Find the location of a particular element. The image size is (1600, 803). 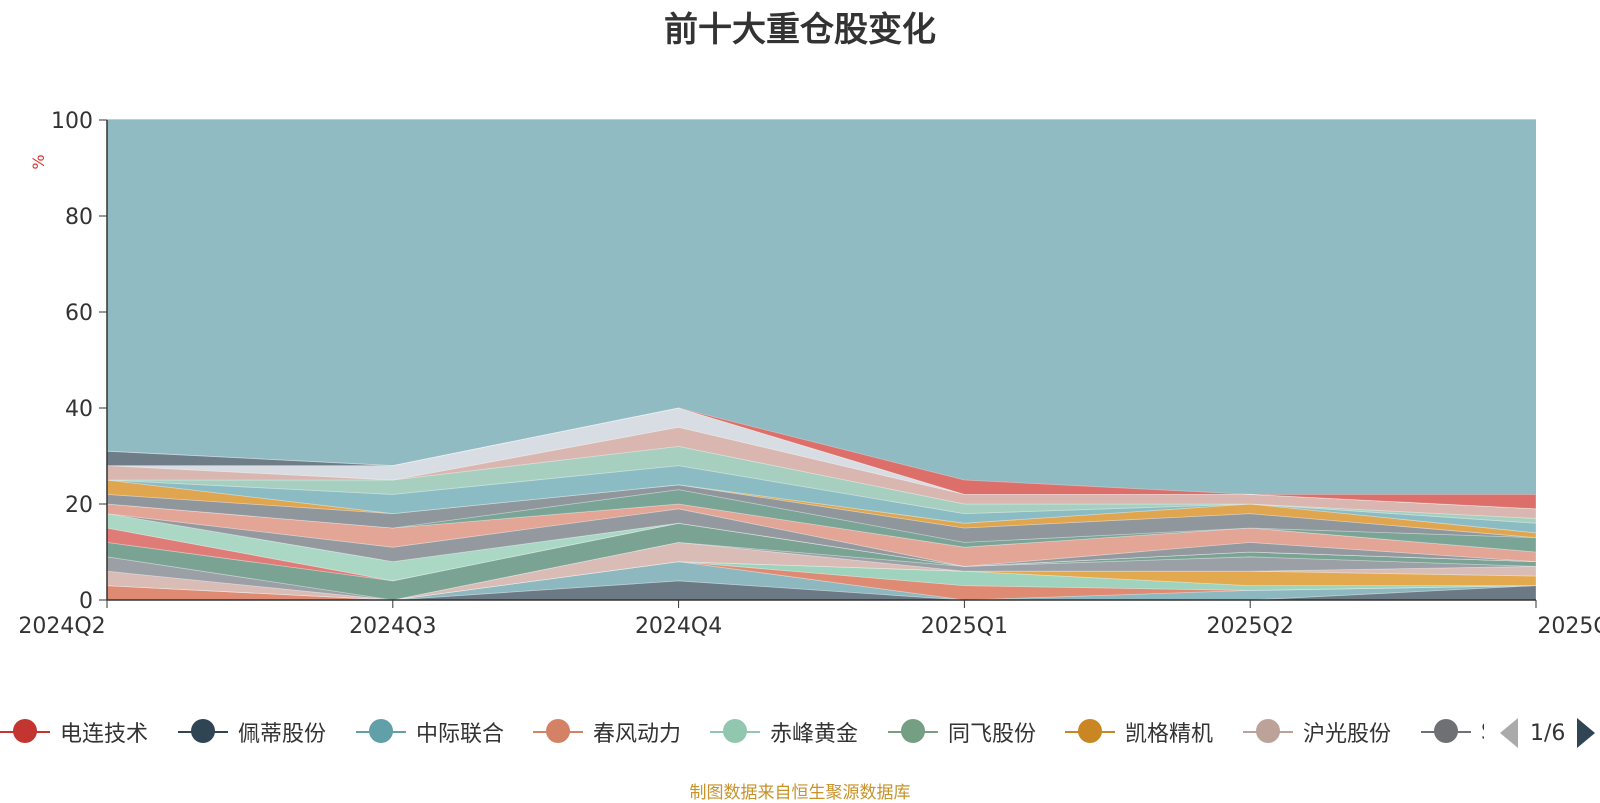

legend-item: 同飞股份 is located at coordinates (962, 732).